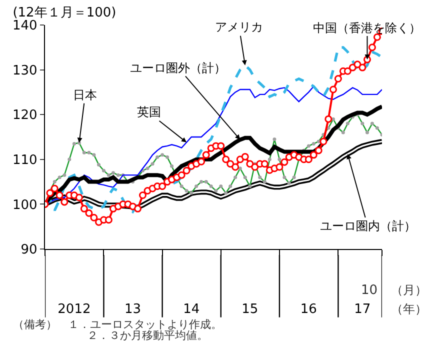  What do you see at coordinates (25, 160) in the screenshot?
I see `y-tick-label: 110` at bounding box center [25, 160].